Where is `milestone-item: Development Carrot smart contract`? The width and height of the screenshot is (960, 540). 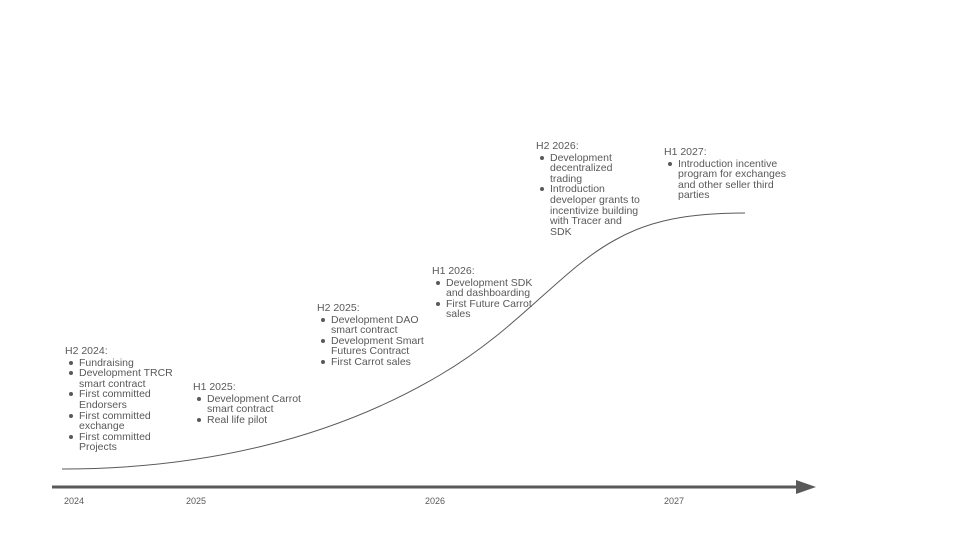 milestone-item: Development Carrot smart contract is located at coordinates (248, 404).